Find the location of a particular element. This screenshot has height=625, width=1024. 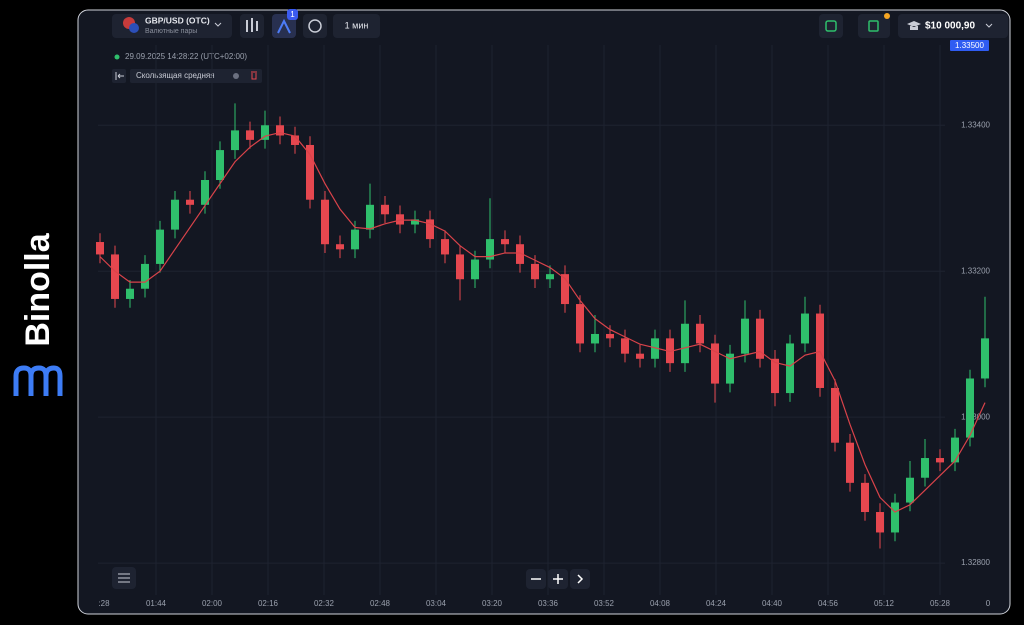

balance: $10 000,90 is located at coordinates (950, 26).